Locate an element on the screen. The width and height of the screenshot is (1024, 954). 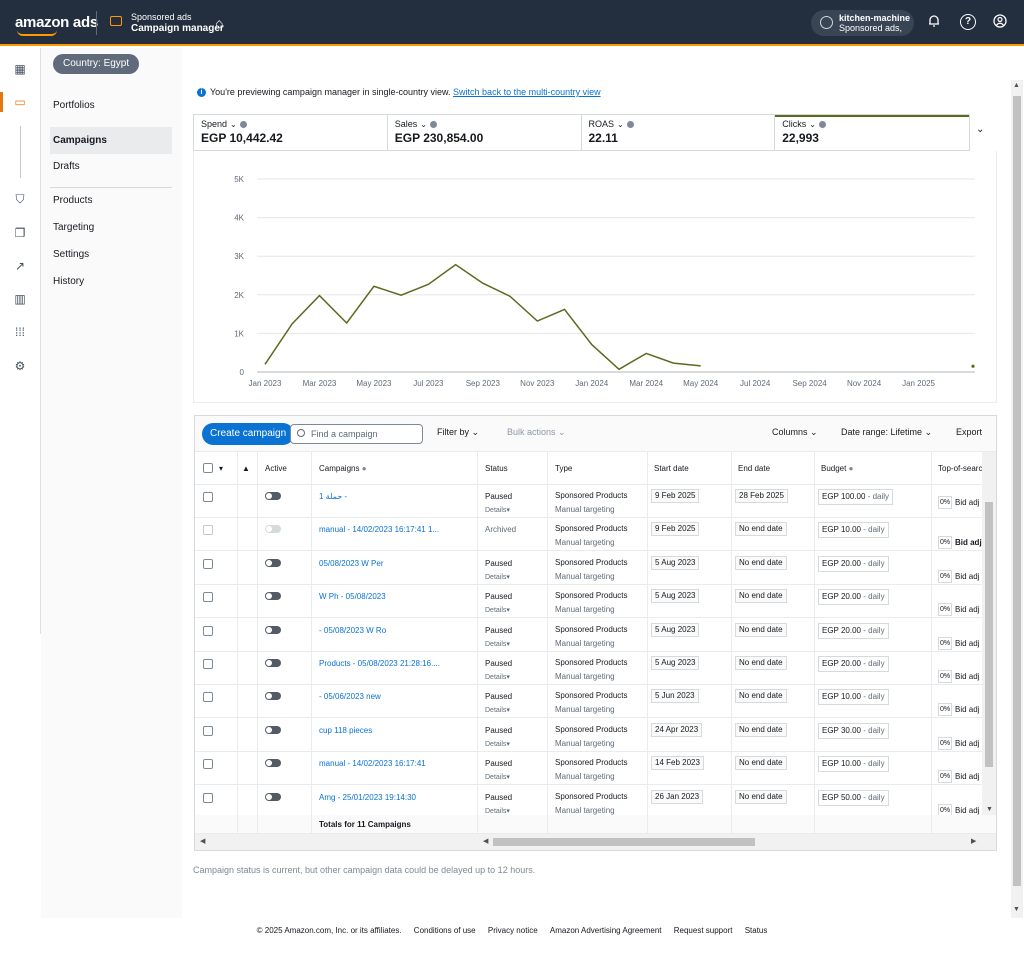
nav-targeting: Targeting is located at coordinates (74, 227).